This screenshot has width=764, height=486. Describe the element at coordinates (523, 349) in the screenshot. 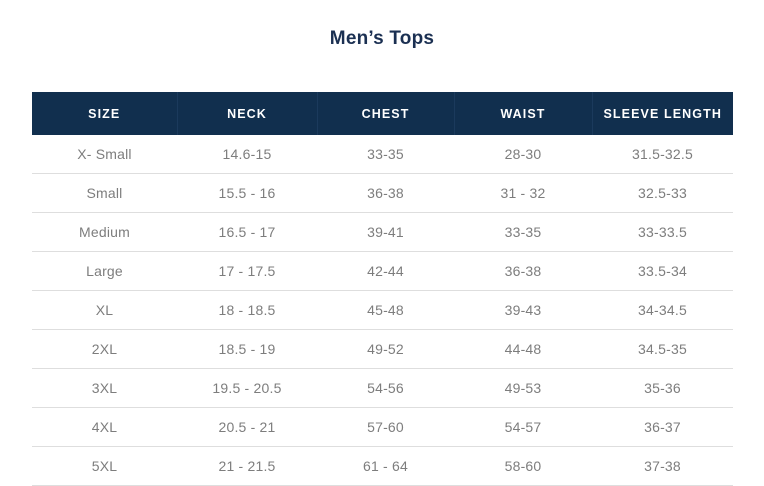

I see `cell-waist: 44-48` at that location.